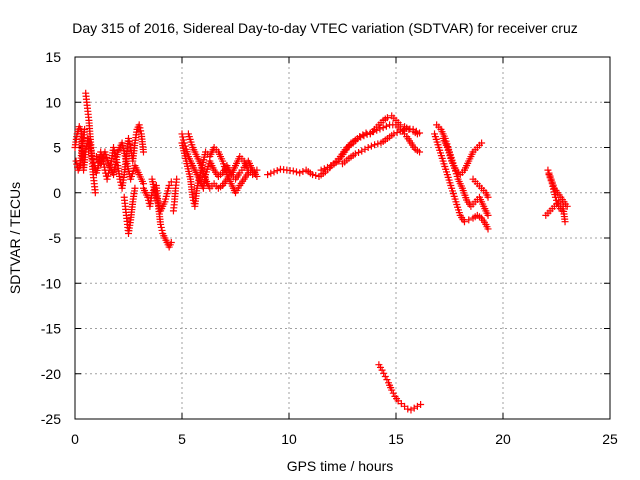  I want to click on y-tick-label: -15, so click(51, 329).